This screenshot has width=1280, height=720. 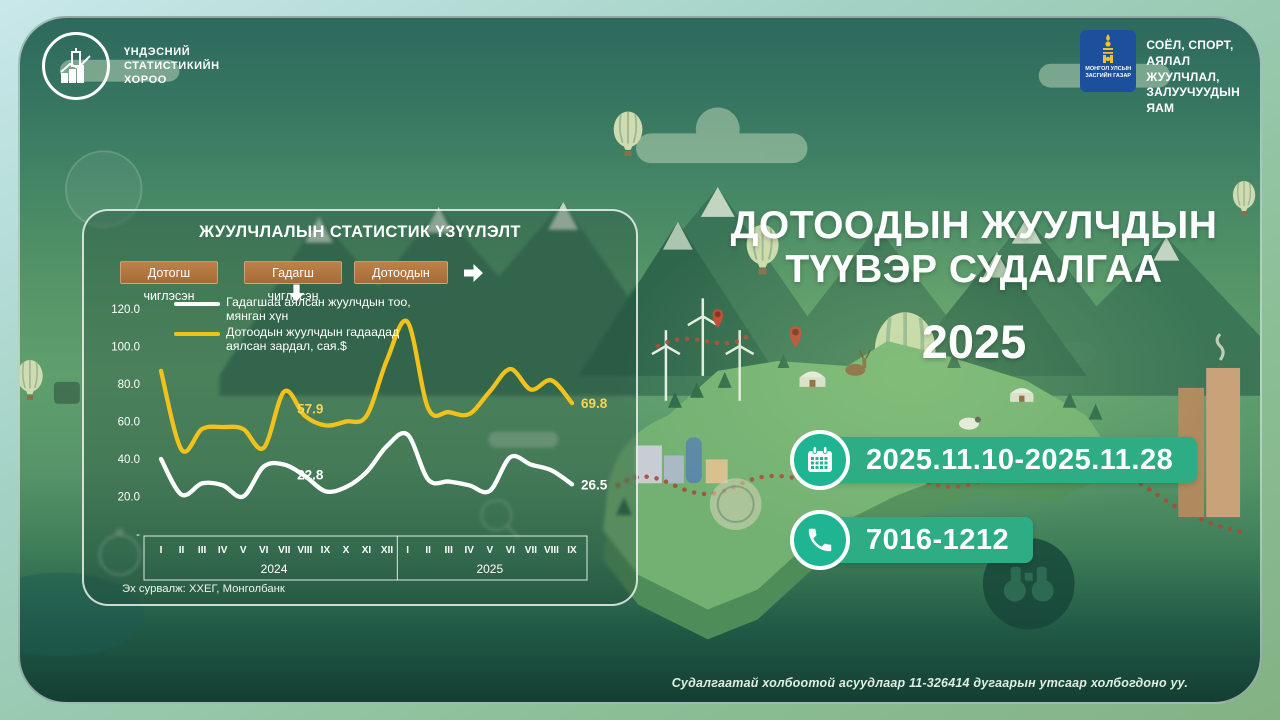 I want to click on emblem-caption: МОНГОЛ УЛСЫН ЗАСГИЙН ГАЗАР, so click(x=1108, y=72).